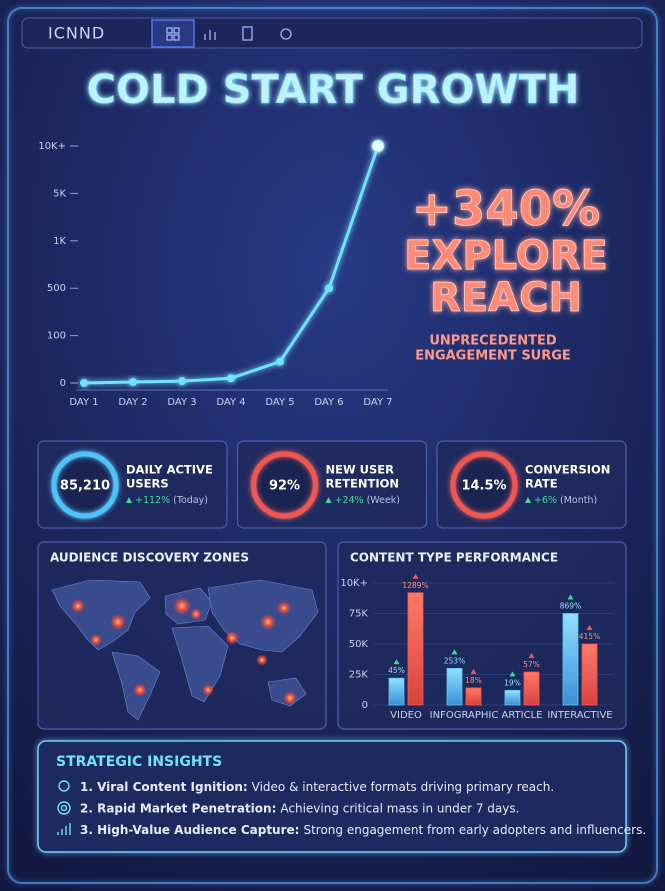  What do you see at coordinates (152, 500) in the screenshot?
I see `kpi-delta: +112%` at bounding box center [152, 500].